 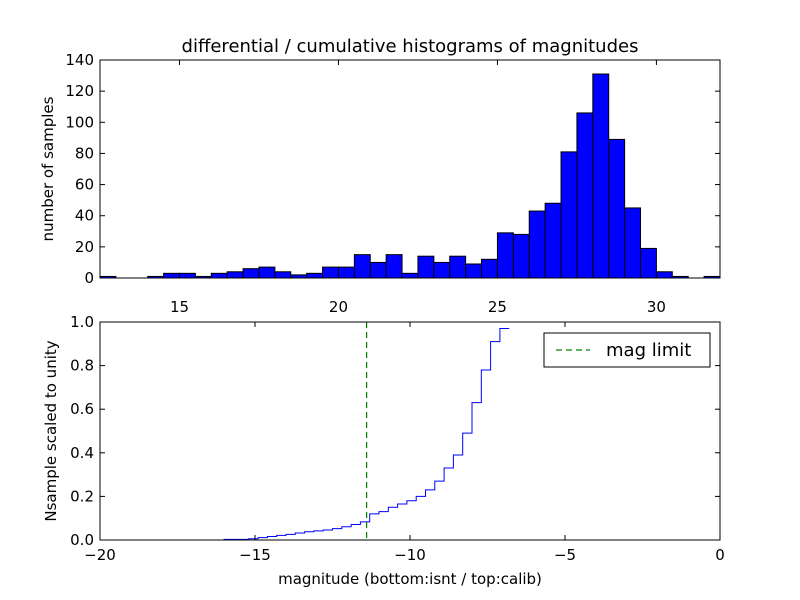 I want to click on y-tick-label: 0.6, so click(x=82, y=409).